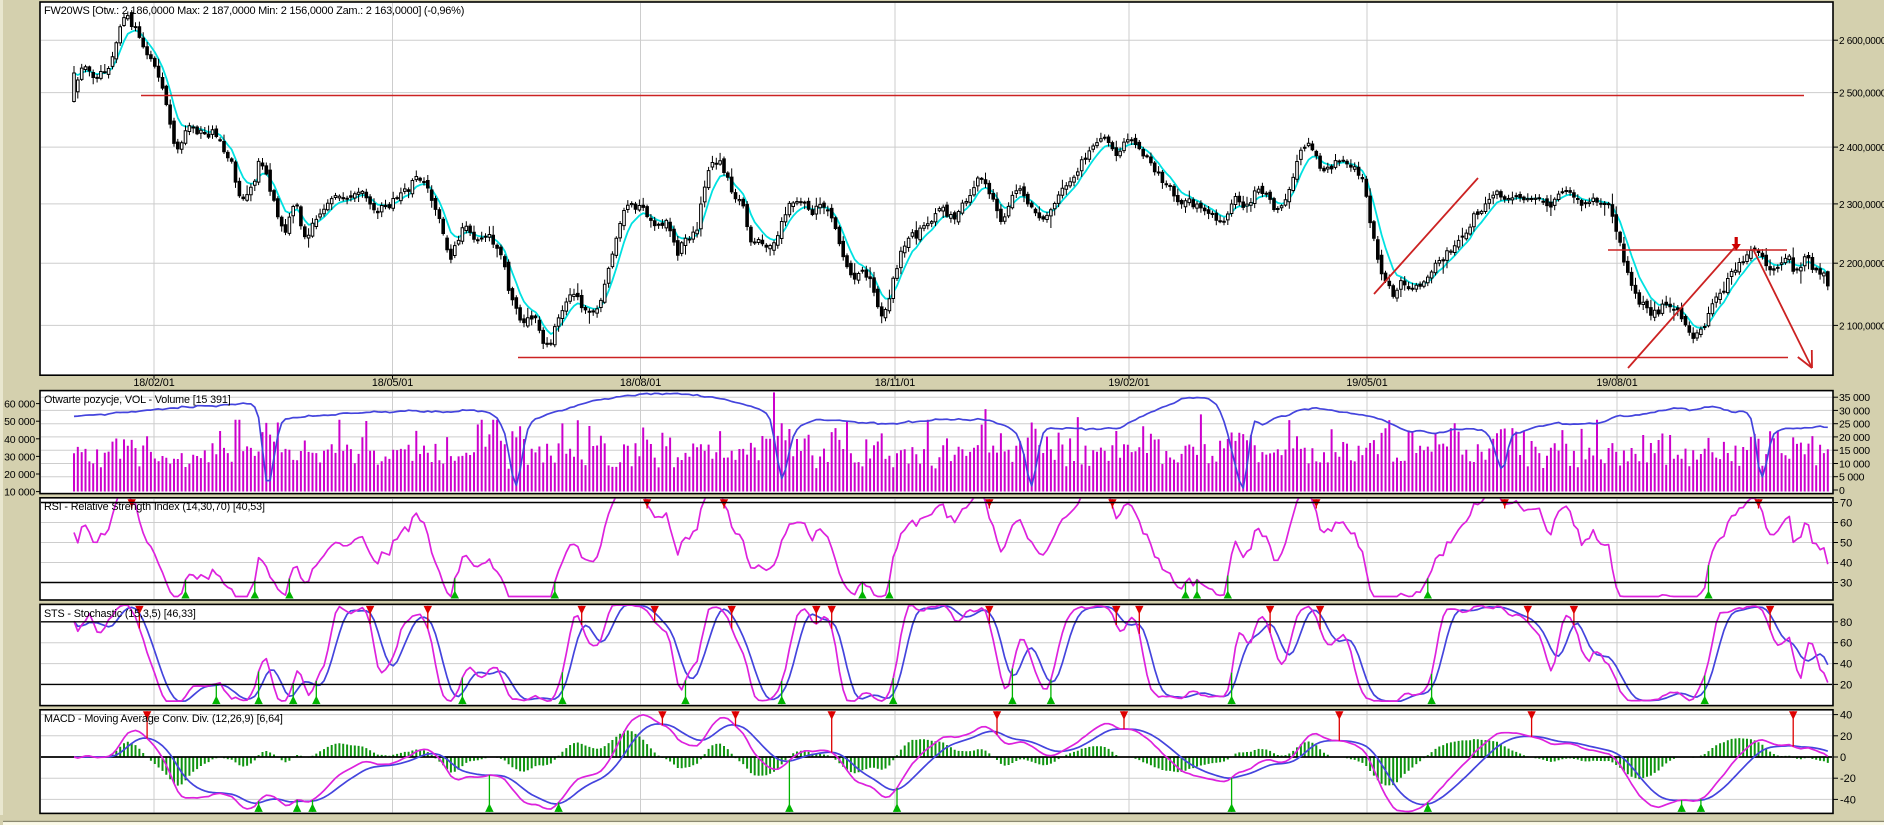 This screenshot has height=825, width=1884. Describe the element at coordinates (1128, 383) in the screenshot. I see `svg-text: 19/02/01` at that location.